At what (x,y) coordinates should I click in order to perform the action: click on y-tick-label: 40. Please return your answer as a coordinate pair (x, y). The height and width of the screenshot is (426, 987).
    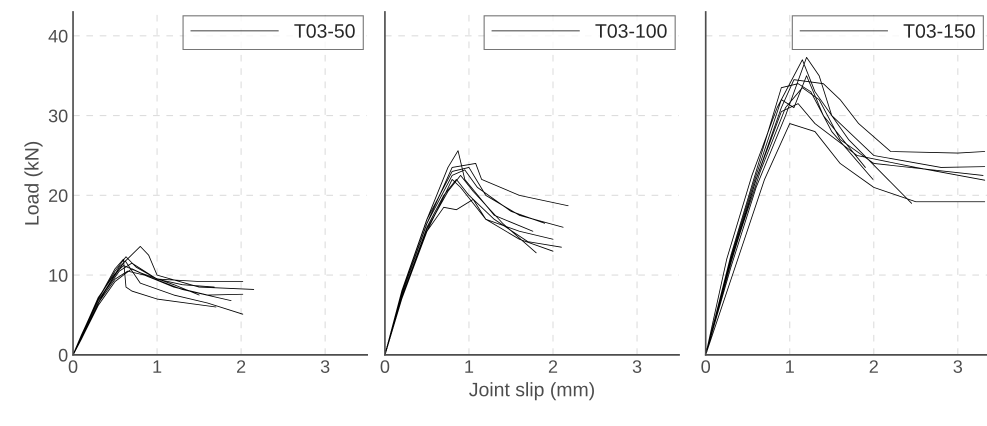
    Looking at the image, I should click on (58, 36).